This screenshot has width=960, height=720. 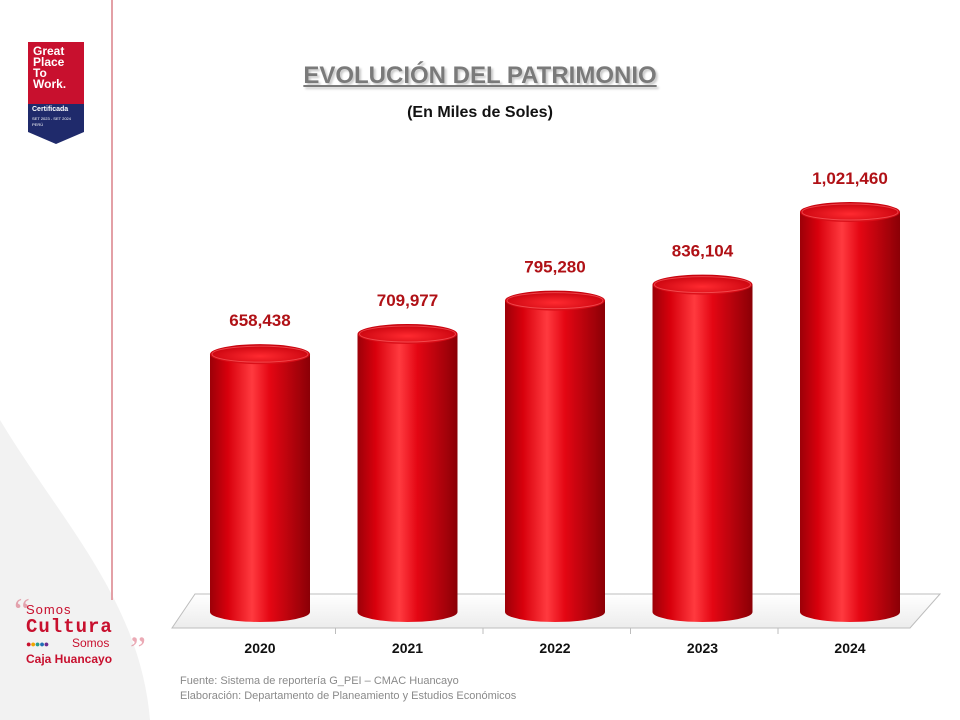 I want to click on brand-cultura: Cultura, so click(x=69, y=627).